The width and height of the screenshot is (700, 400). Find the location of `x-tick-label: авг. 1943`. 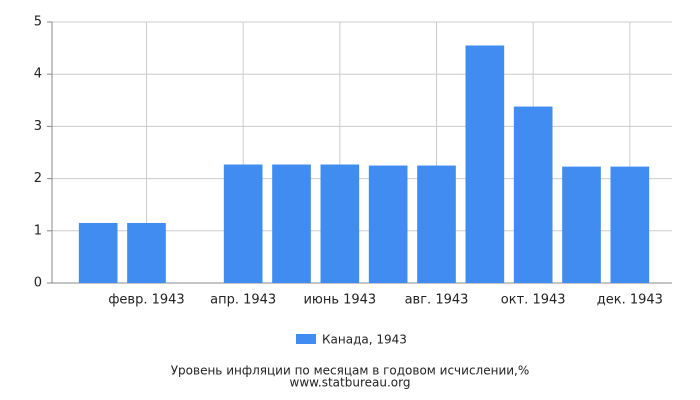

x-tick-label: авг. 1943 is located at coordinates (437, 300).